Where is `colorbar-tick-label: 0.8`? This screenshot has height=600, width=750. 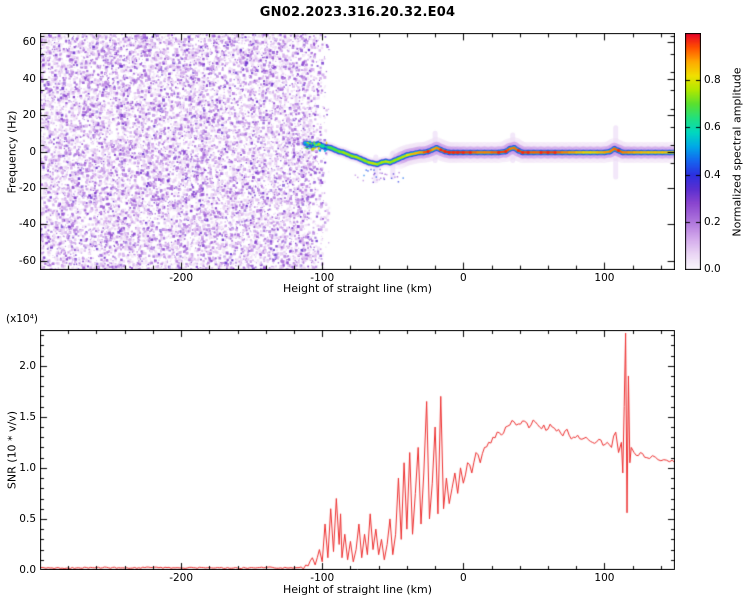
colorbar-tick-label: 0.8 is located at coordinates (712, 80).